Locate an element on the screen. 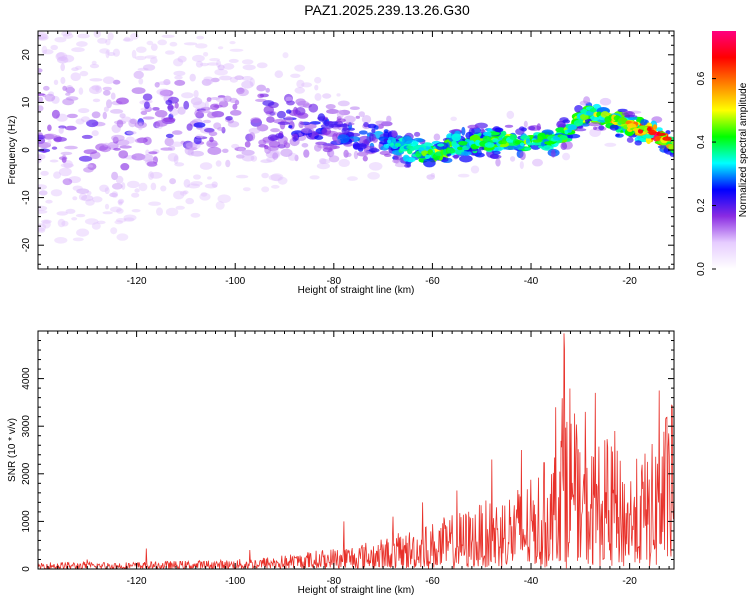  snr-xlabel: Height of straight line (km) is located at coordinates (356, 590).